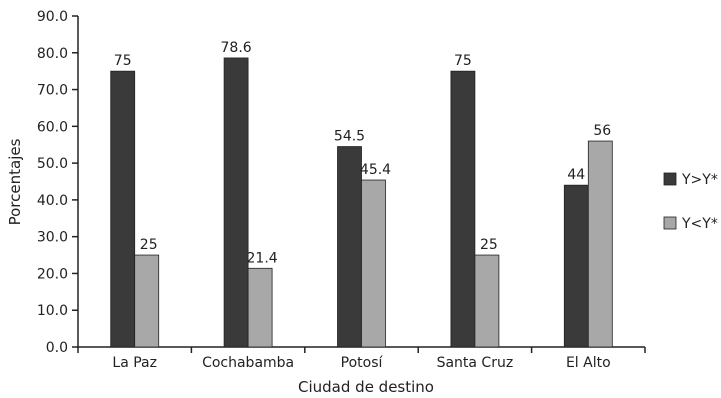 Image resolution: width=721 pixels, height=398 pixels. Describe the element at coordinates (52, 164) in the screenshot. I see `y-tick-label: 50.0` at that location.